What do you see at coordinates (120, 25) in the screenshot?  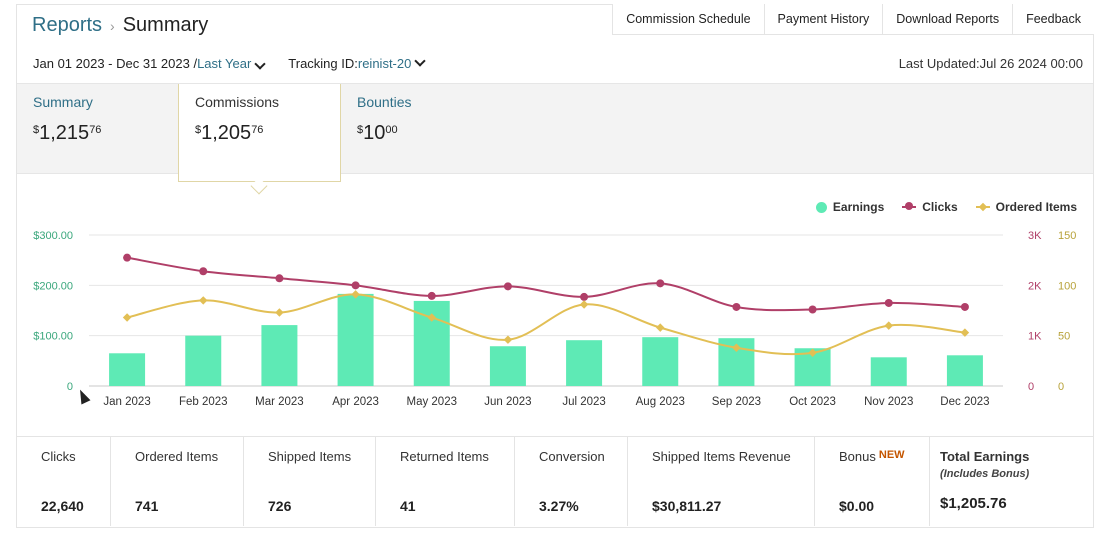 I see `breadcrumb: Reports › Summary` at bounding box center [120, 25].